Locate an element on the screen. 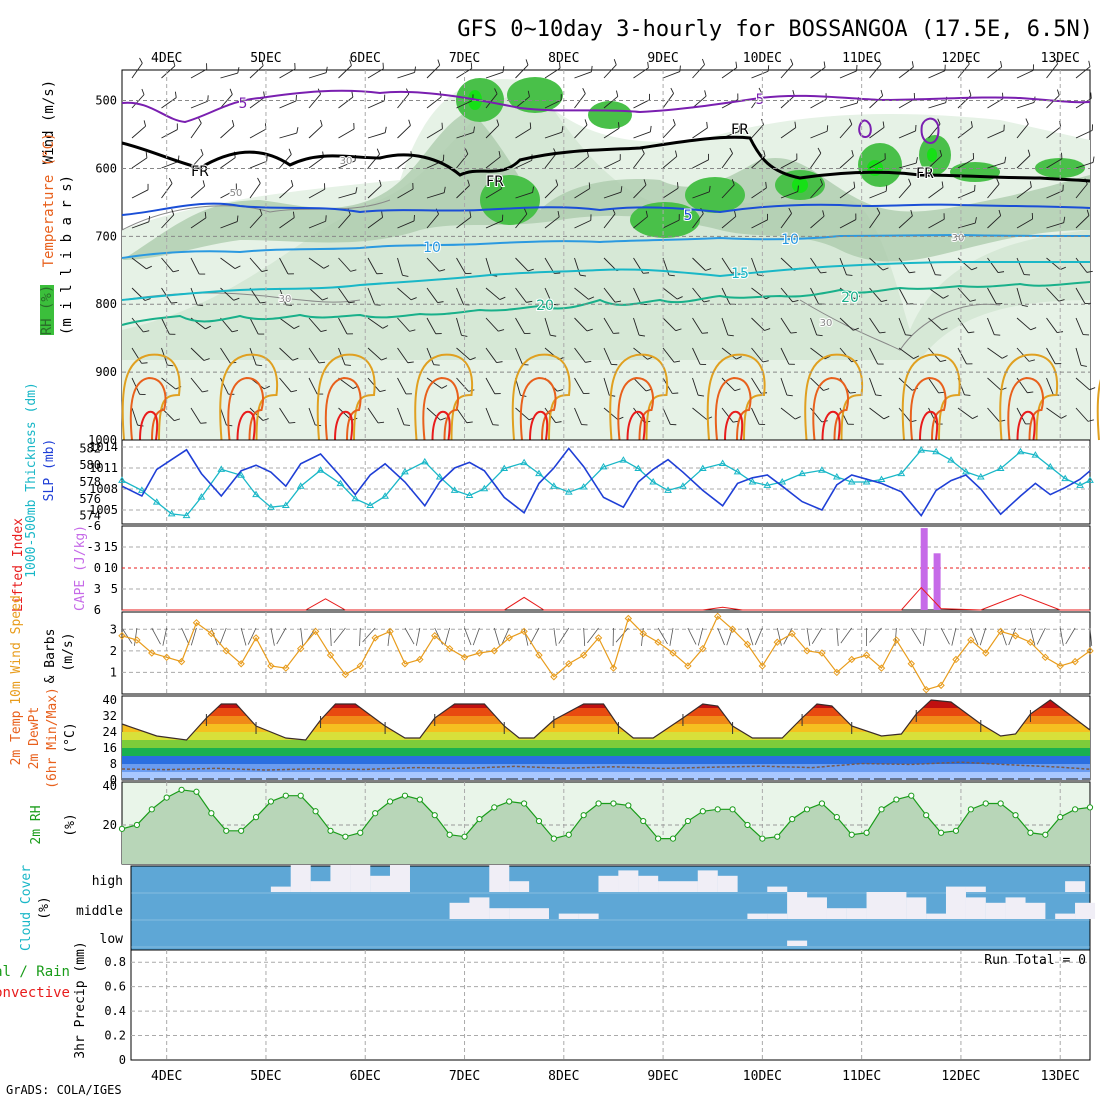 The image size is (1100, 1100). y-tick-label: 15 is located at coordinates (111, 547).